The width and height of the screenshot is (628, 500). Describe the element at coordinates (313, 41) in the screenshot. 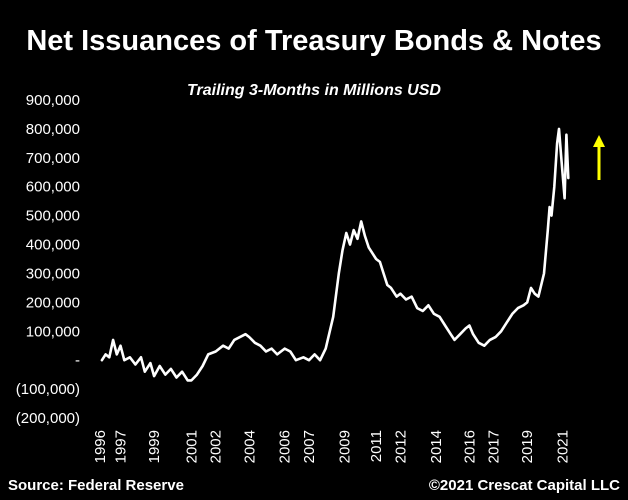

I see `chart-title: Net Issuances of Treasury Bonds & Notes` at that location.